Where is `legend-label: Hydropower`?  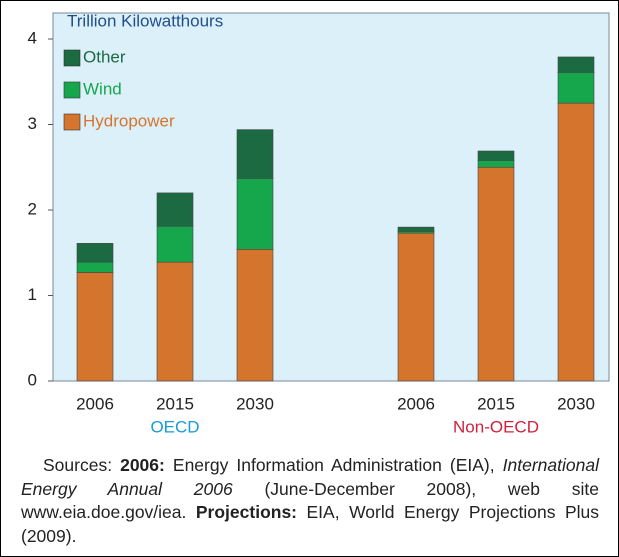 legend-label: Hydropower is located at coordinates (129, 120).